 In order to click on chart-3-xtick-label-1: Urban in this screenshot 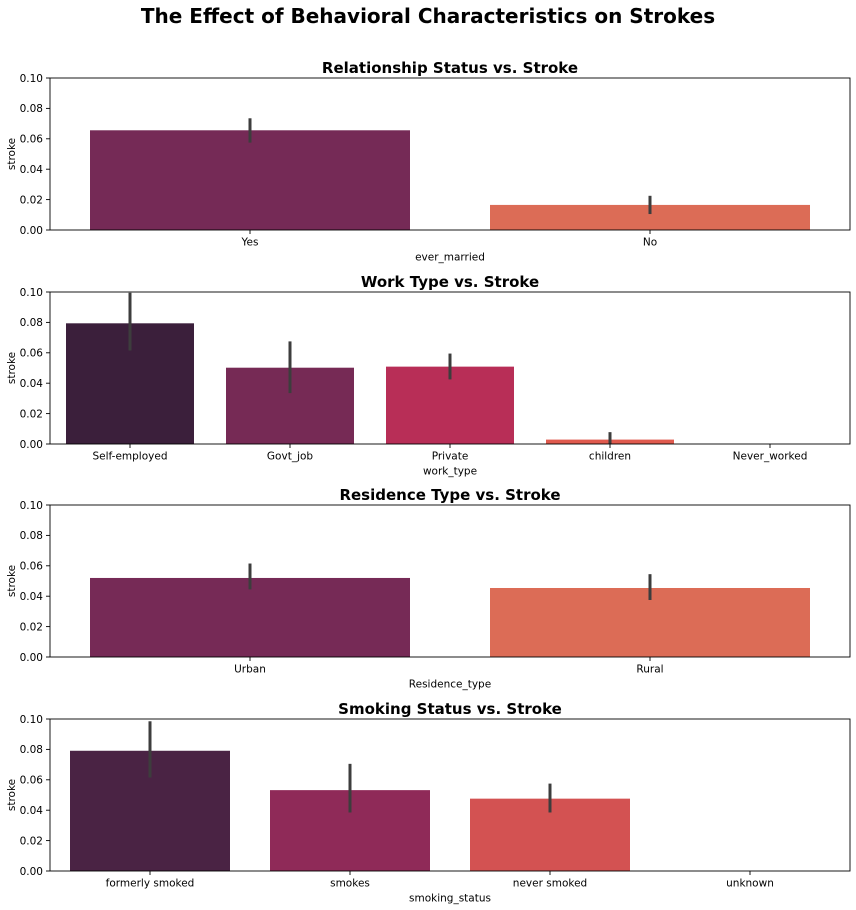, I will do `click(250, 670)`.